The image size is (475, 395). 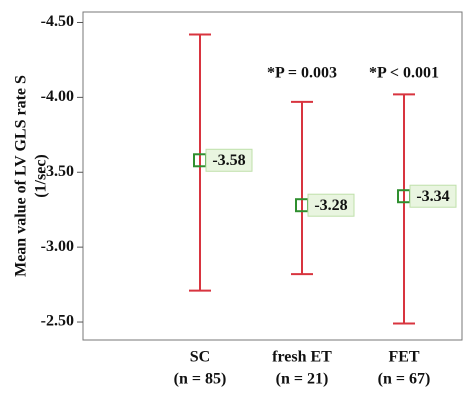 I want to click on annotation: *P < 0.001, so click(x=404, y=73).